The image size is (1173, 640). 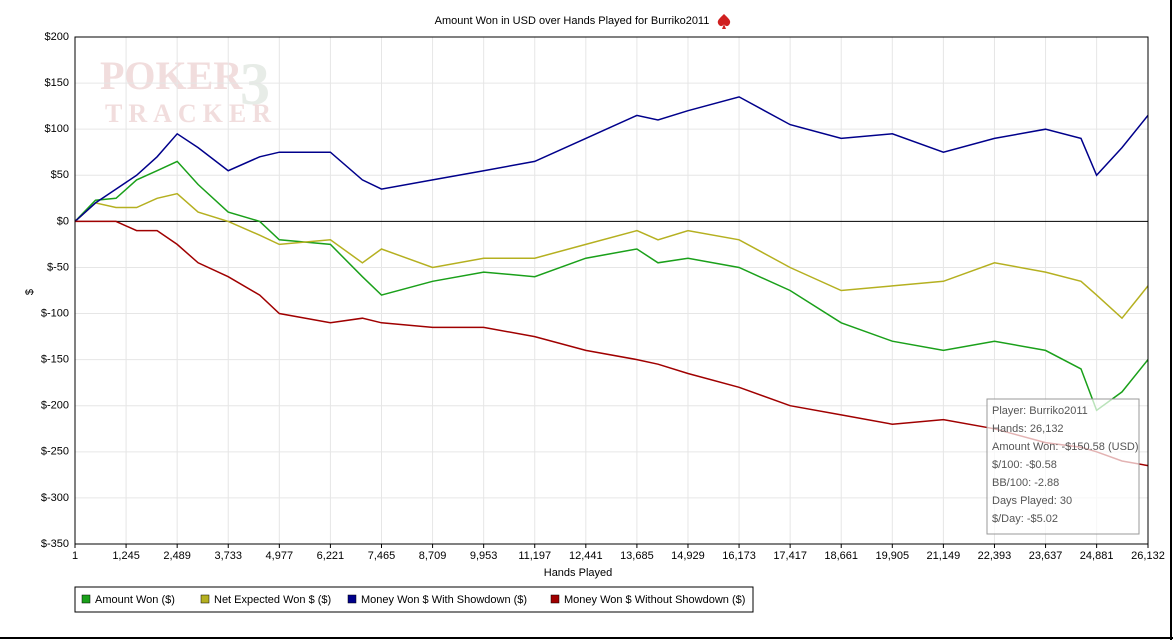 I want to click on x-tick-label: 2,489, so click(x=177, y=556).